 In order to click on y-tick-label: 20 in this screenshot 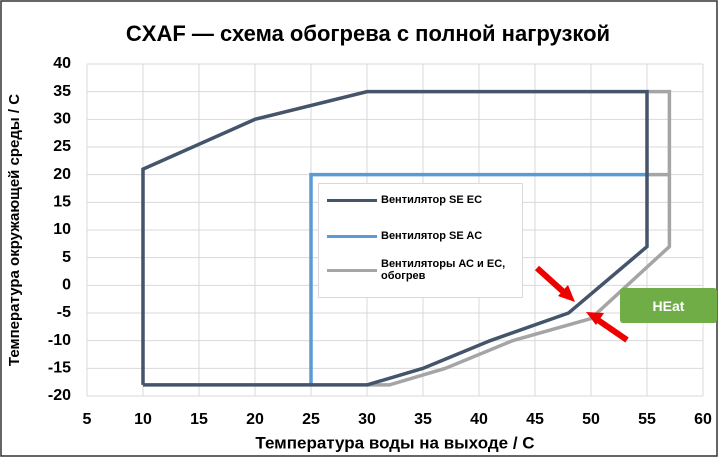, I will do `click(62, 174)`.